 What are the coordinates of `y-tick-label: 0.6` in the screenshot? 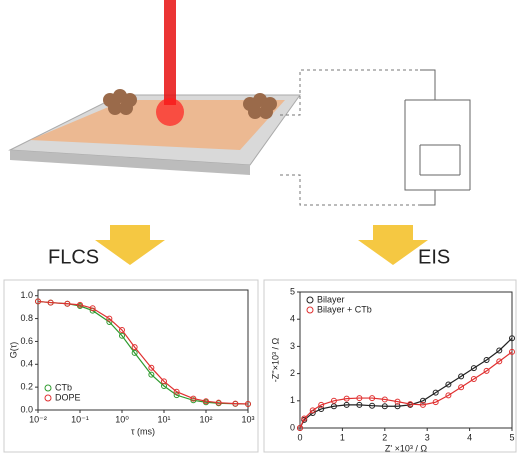 It's located at (26, 341).